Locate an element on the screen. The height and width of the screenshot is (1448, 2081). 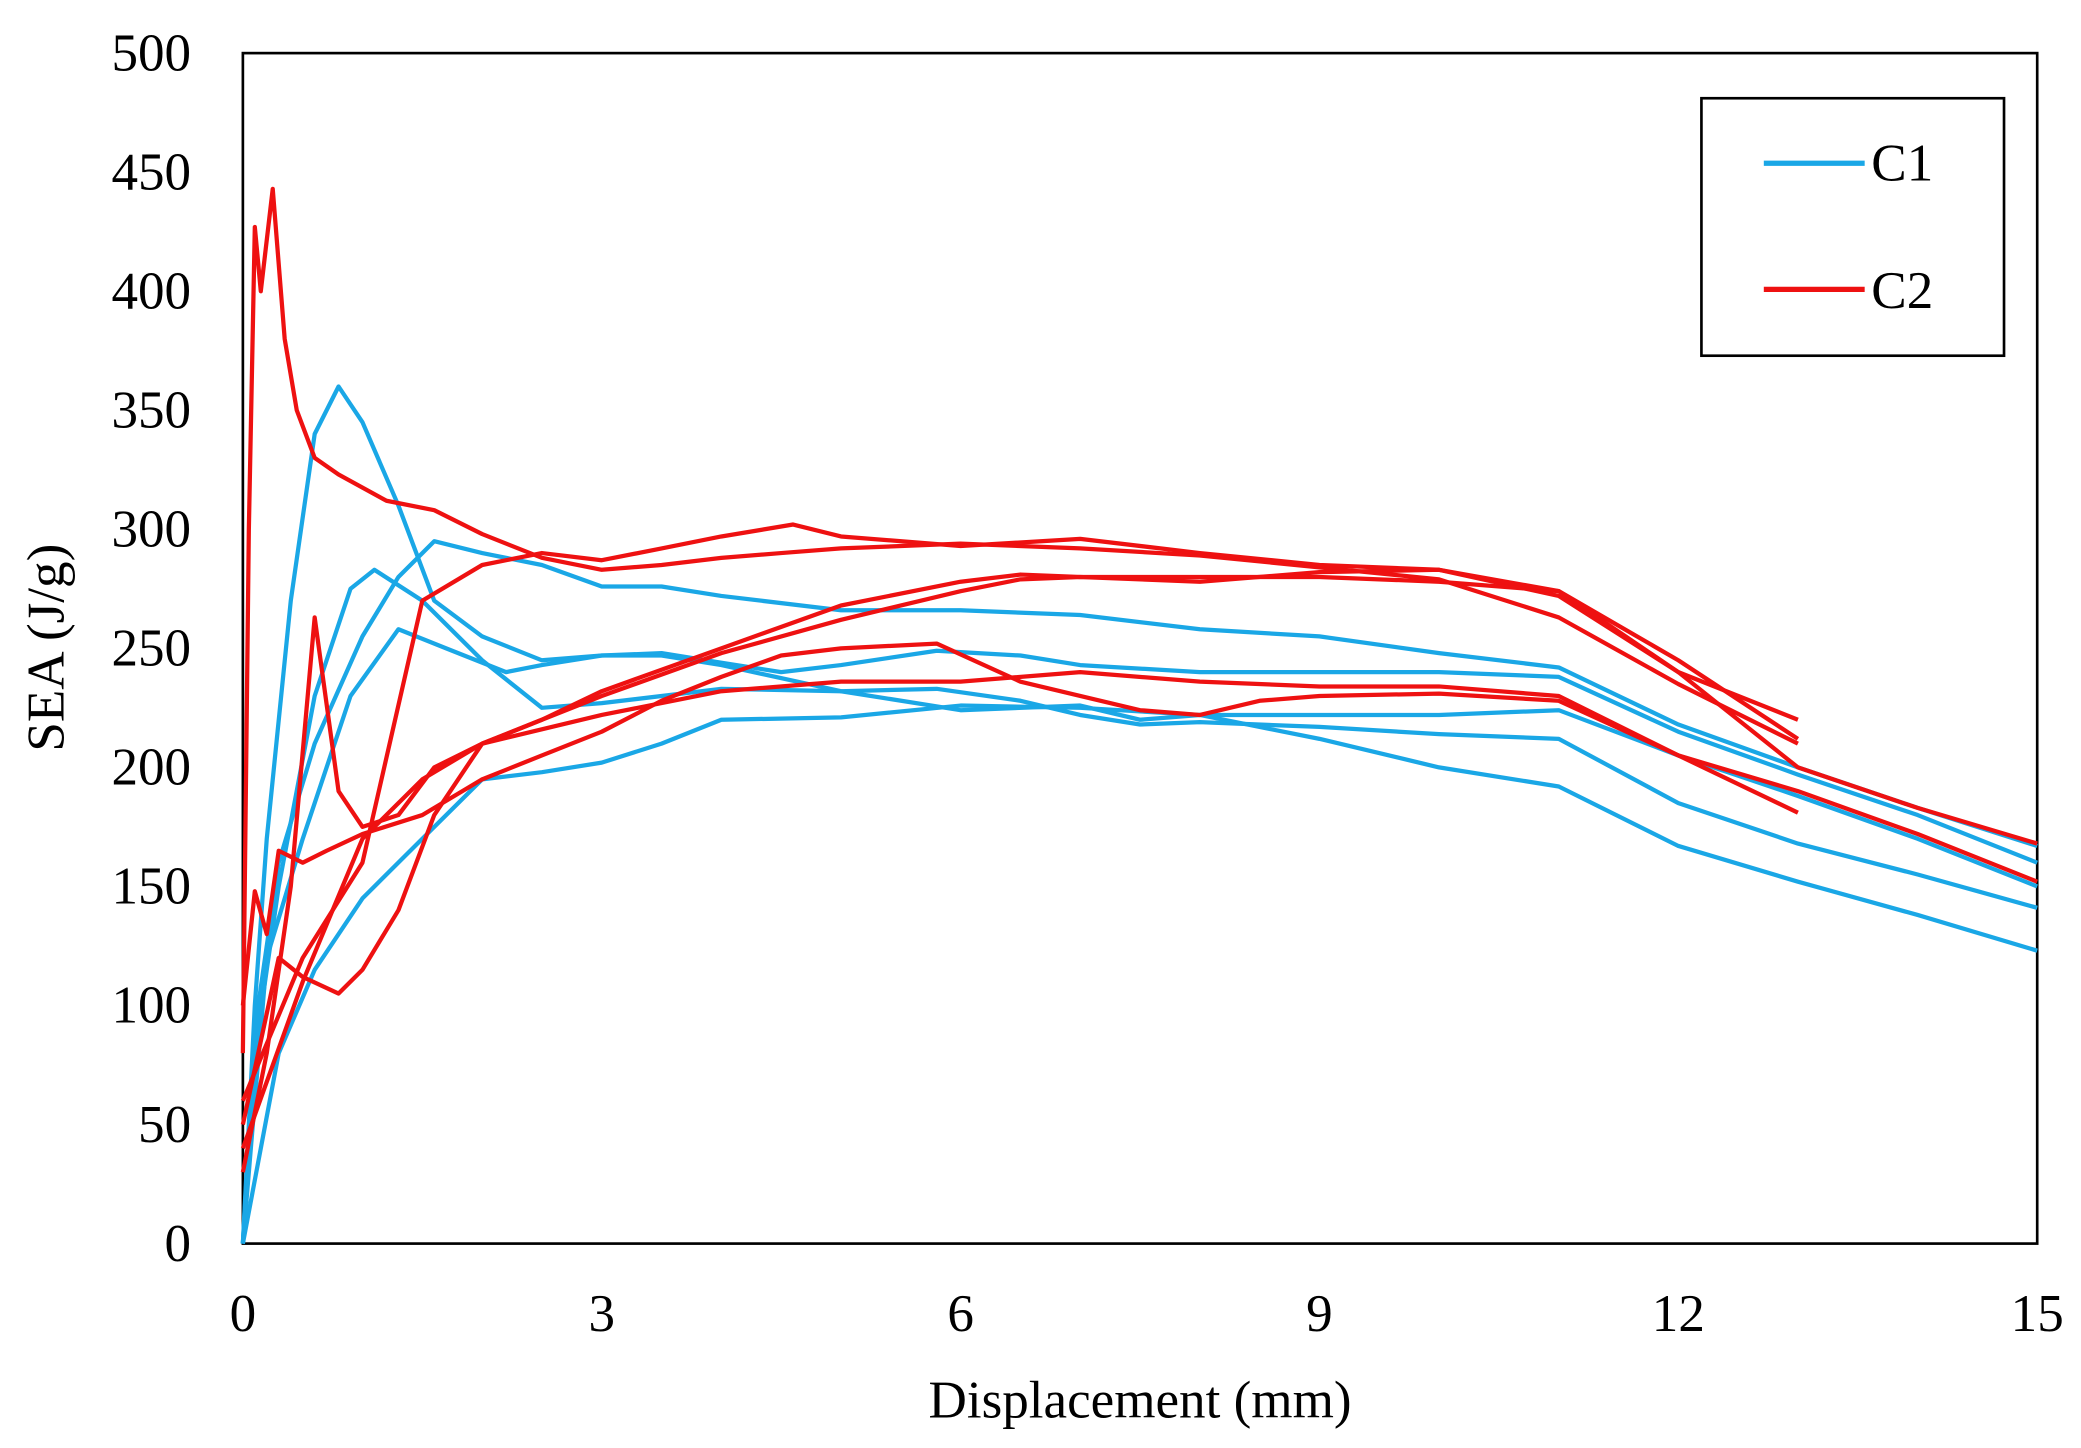
y-tick-label: 350 is located at coordinates (151, 411).